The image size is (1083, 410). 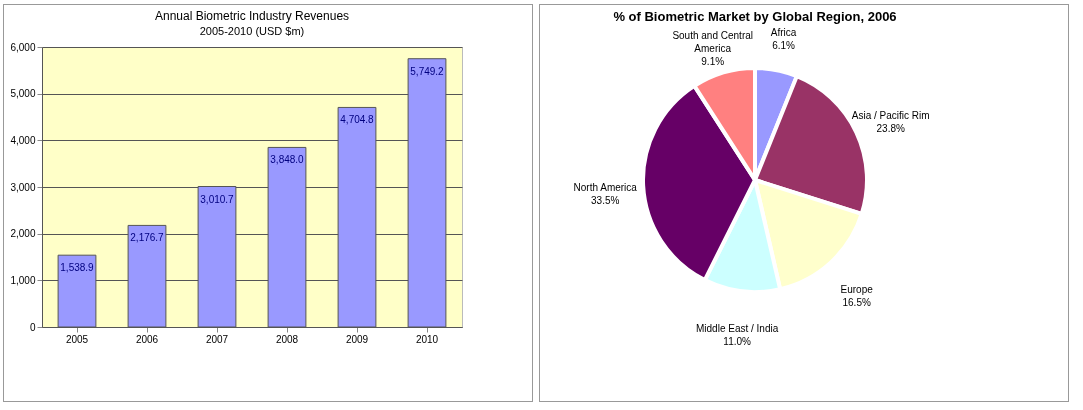 What do you see at coordinates (32, 327) in the screenshot?
I see `y-tick-label: 0` at bounding box center [32, 327].